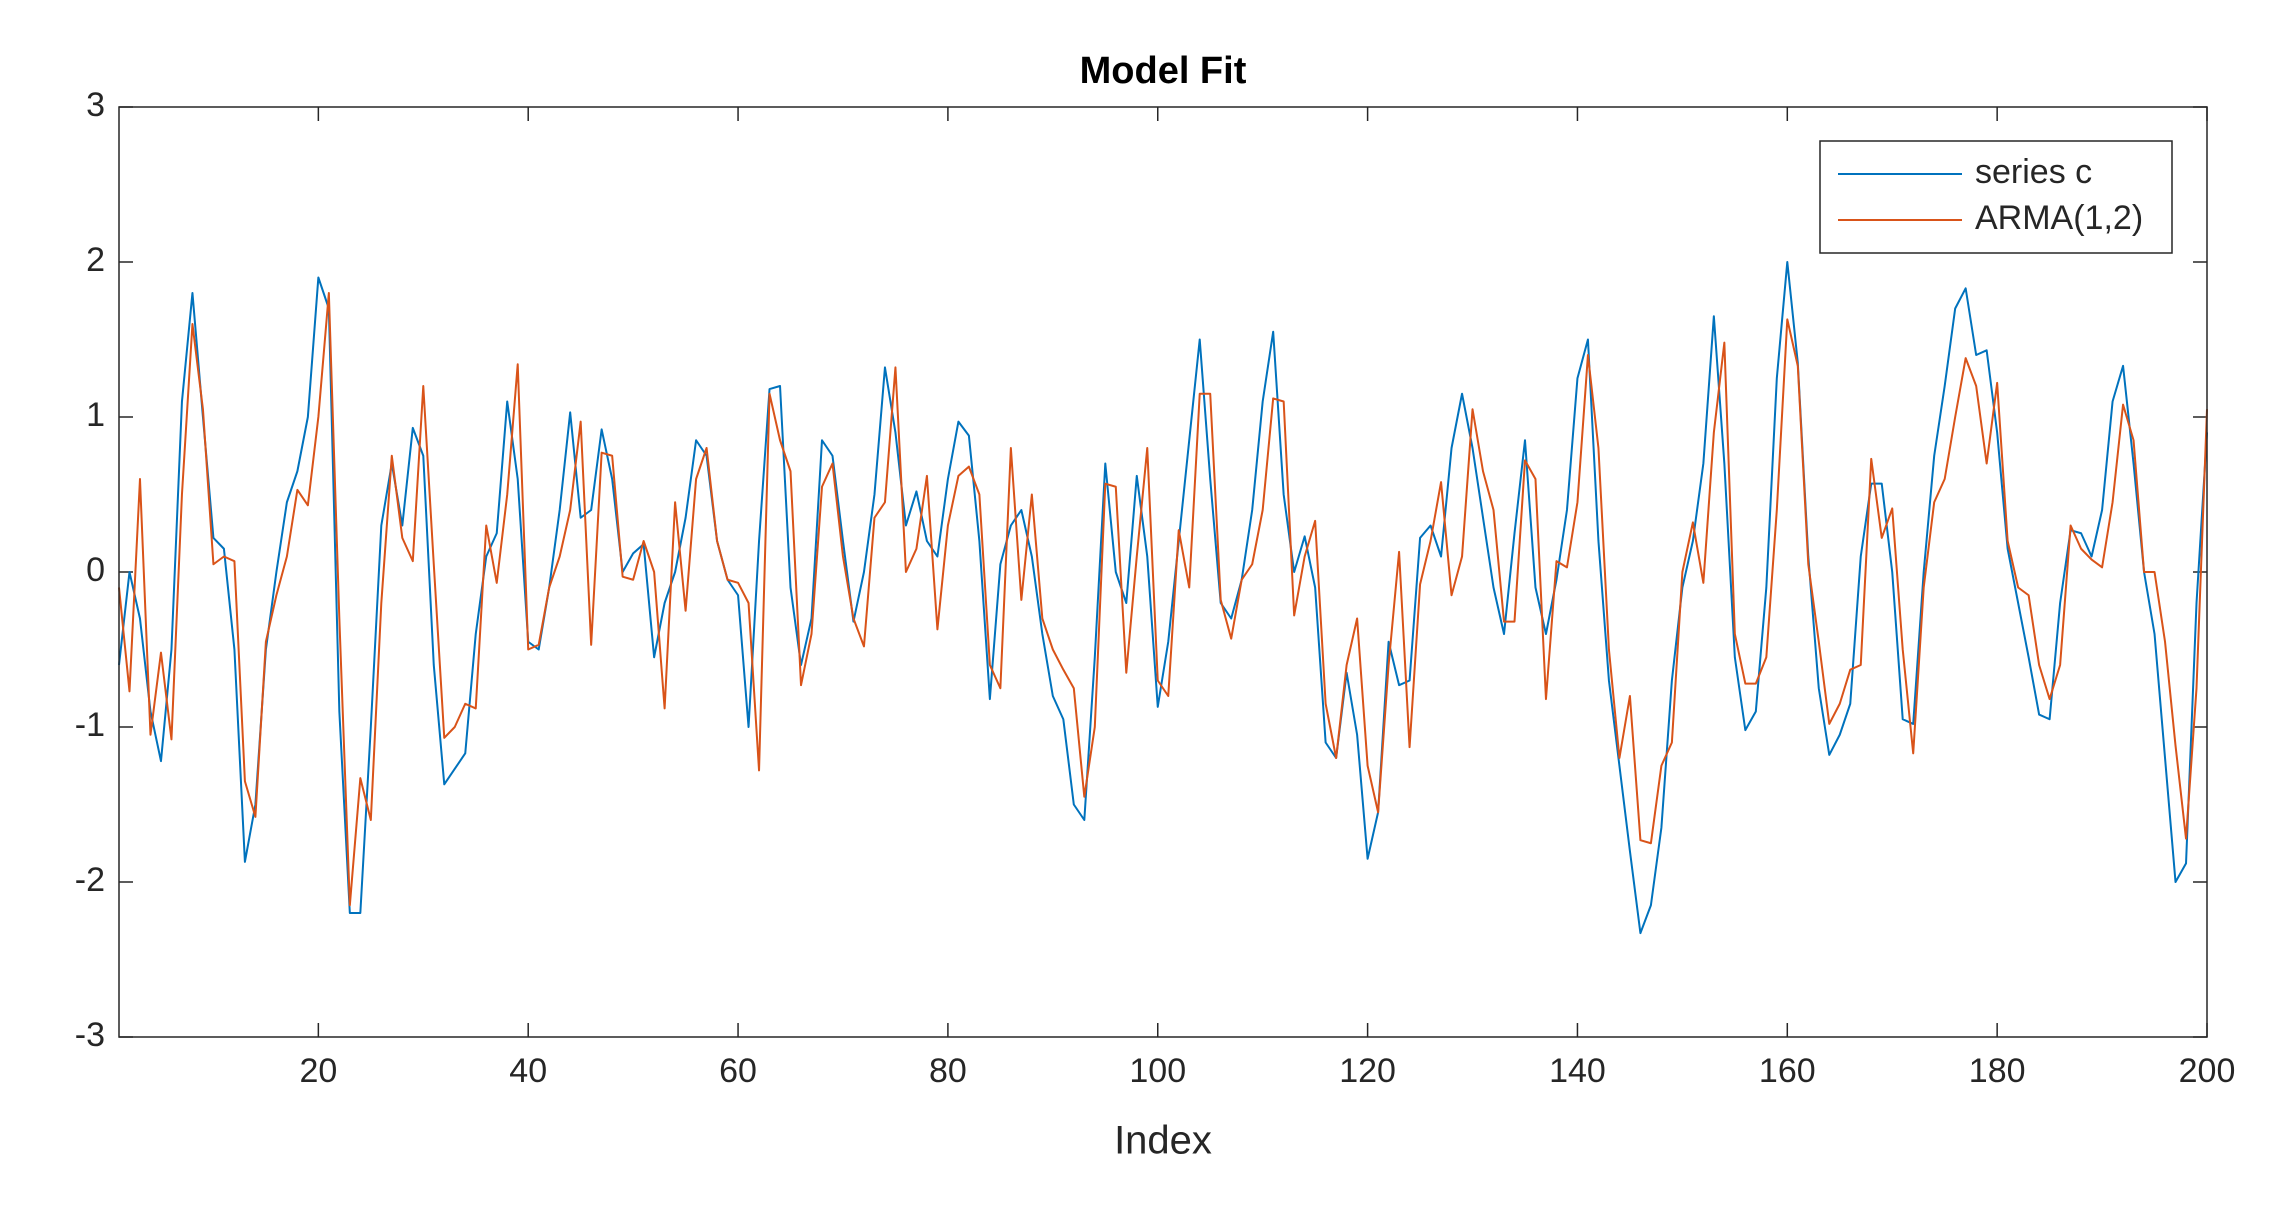  I want to click on y-tick-label: 3, so click(95, 105).